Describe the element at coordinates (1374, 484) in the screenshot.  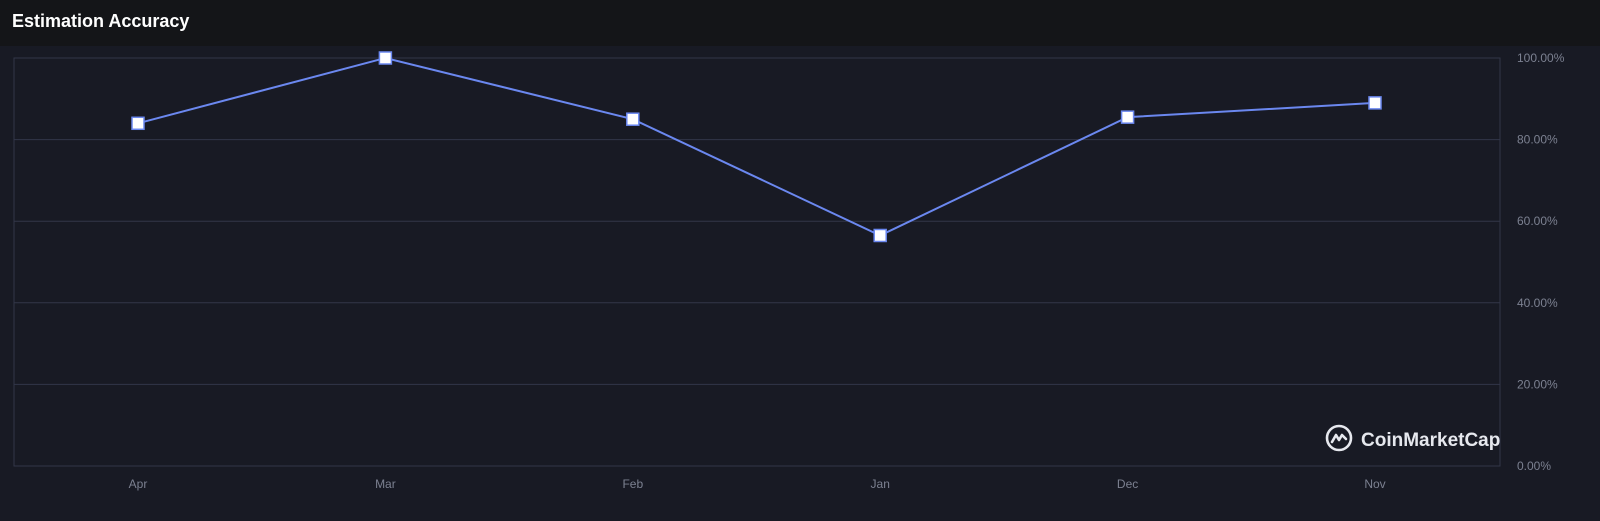
I see `x-tick-label: Nov` at that location.